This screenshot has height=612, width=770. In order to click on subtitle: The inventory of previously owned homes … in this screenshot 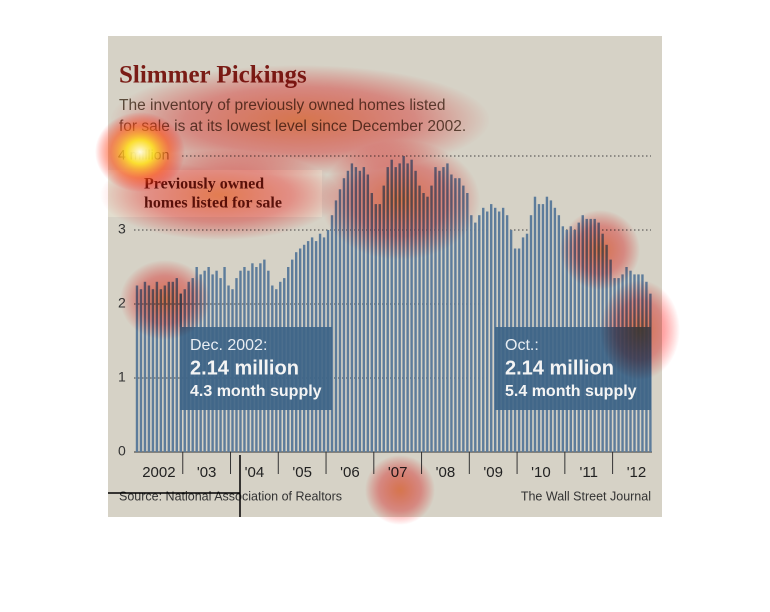, I will do `click(282, 105)`.